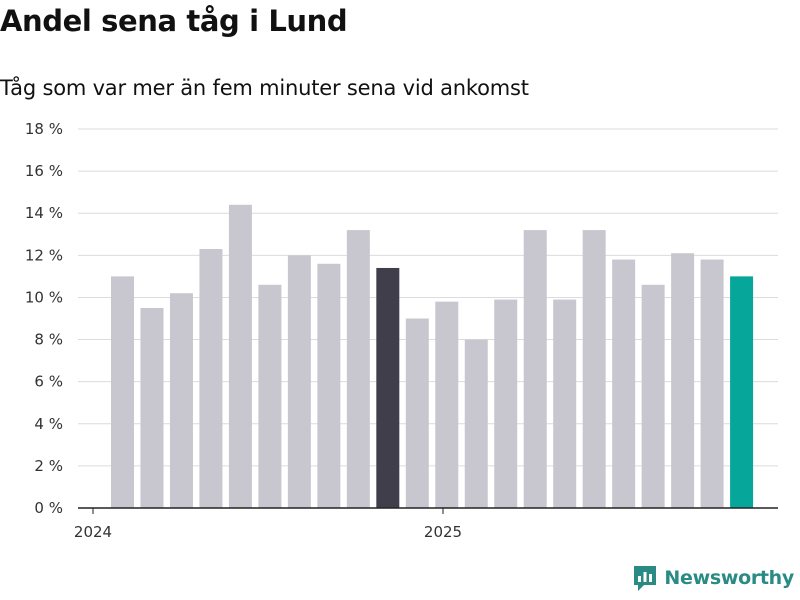 This screenshot has width=800, height=600. Describe the element at coordinates (48, 424) in the screenshot. I see `y-tick-label: 4 %` at that location.